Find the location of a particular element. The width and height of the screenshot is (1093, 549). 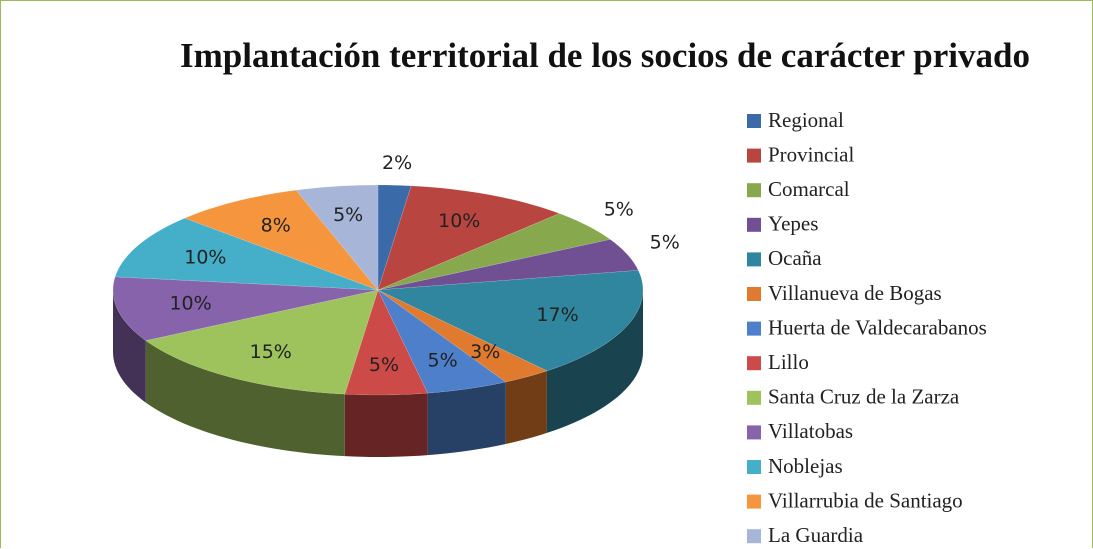

legend-label: Villarrubia de Santiago is located at coordinates (865, 500).